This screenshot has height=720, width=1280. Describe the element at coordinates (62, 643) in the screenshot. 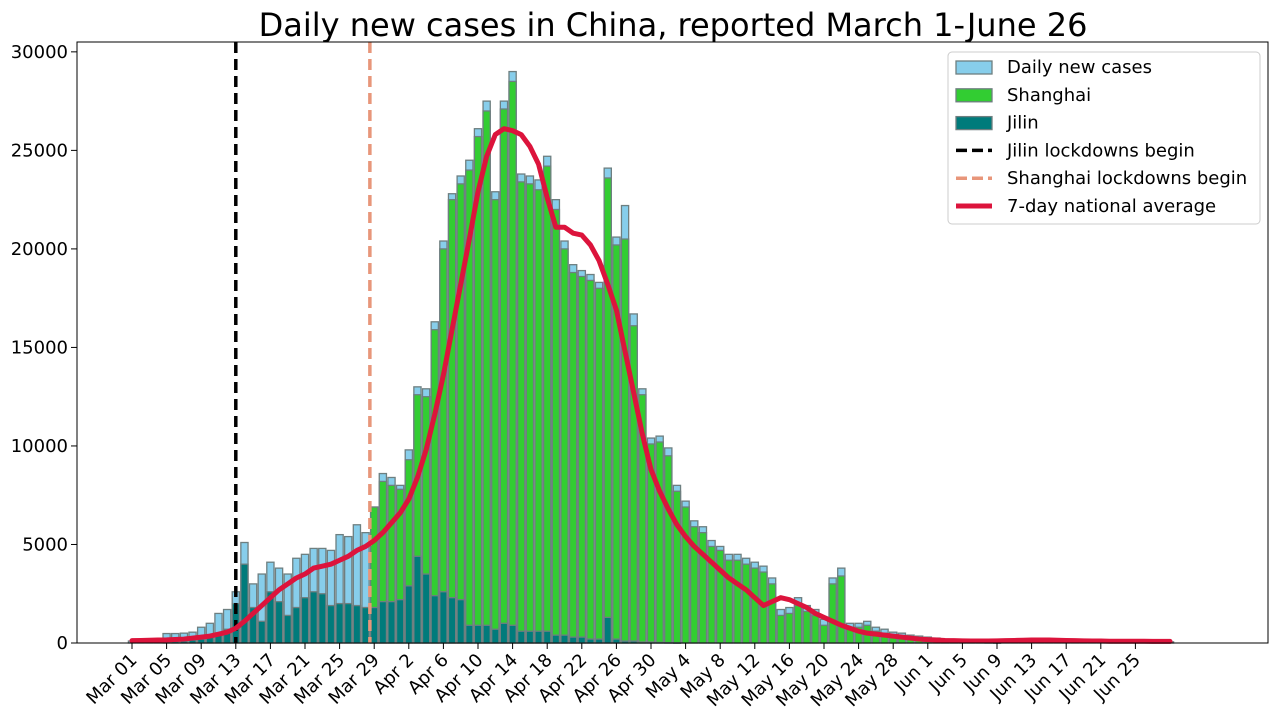

I see `y-tick-label: 0` at that location.